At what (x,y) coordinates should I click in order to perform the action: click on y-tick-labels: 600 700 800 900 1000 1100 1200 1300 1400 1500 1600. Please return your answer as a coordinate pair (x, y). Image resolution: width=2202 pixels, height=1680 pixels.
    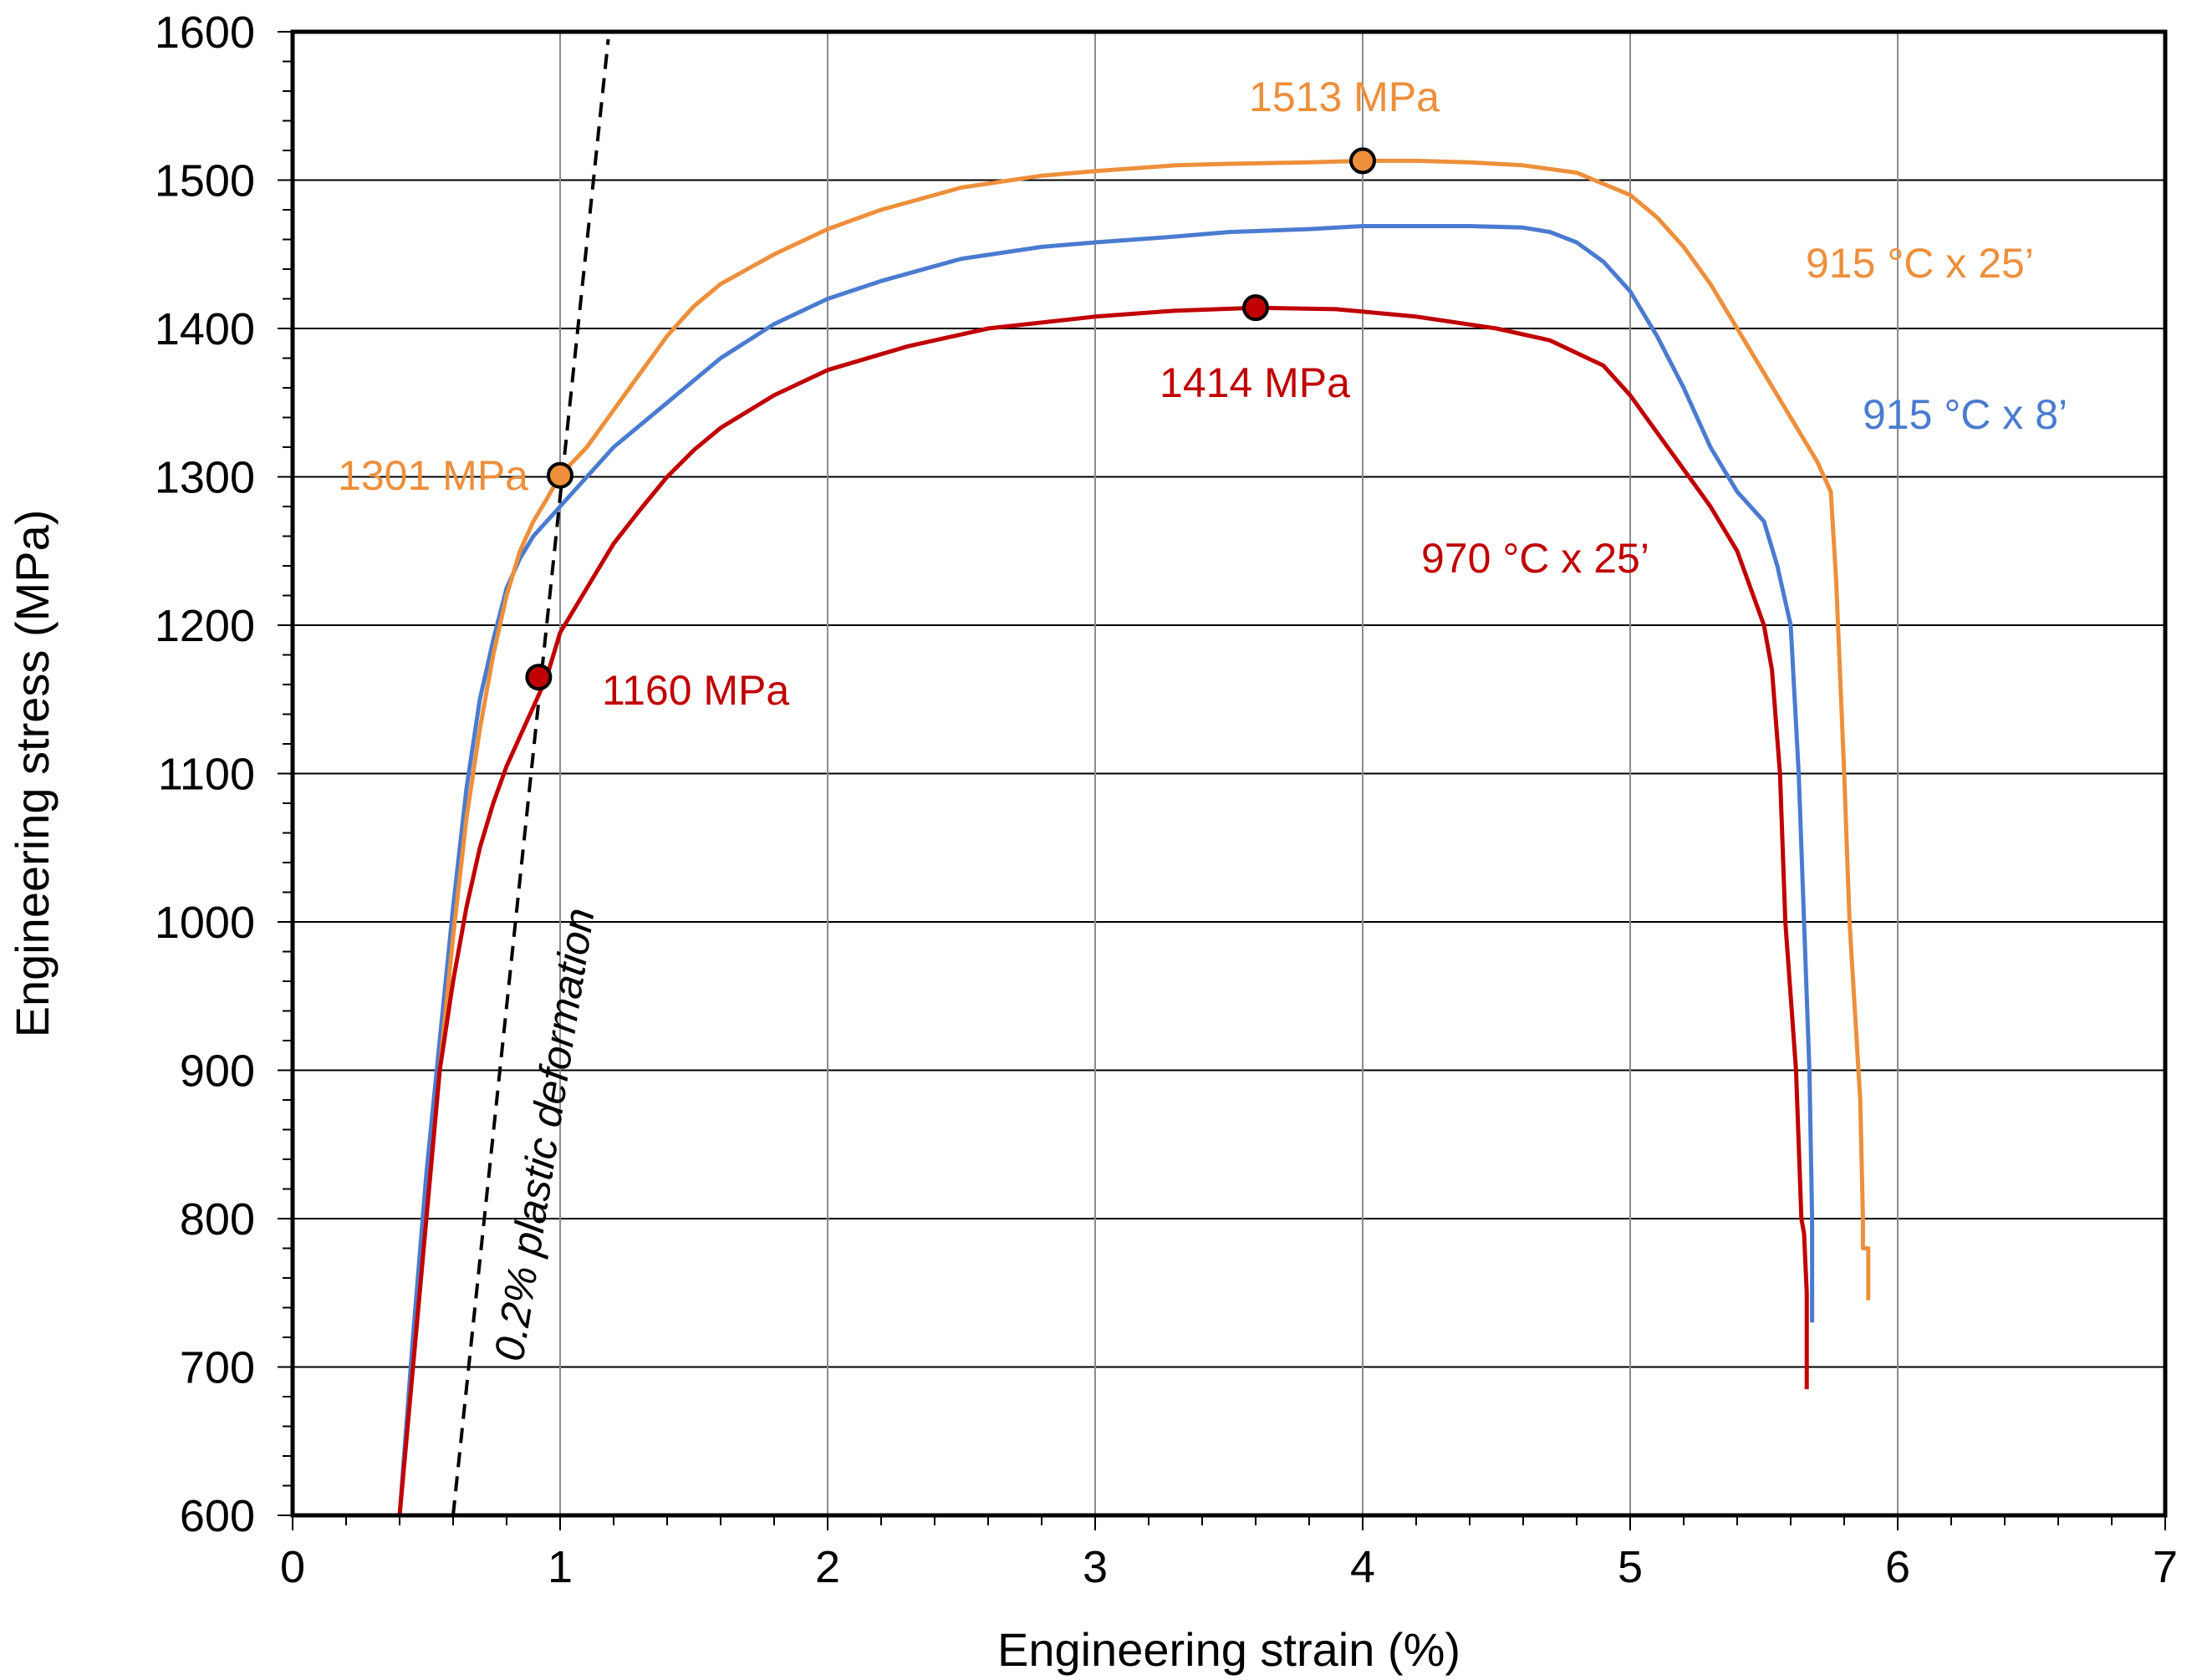
    Looking at the image, I should click on (205, 774).